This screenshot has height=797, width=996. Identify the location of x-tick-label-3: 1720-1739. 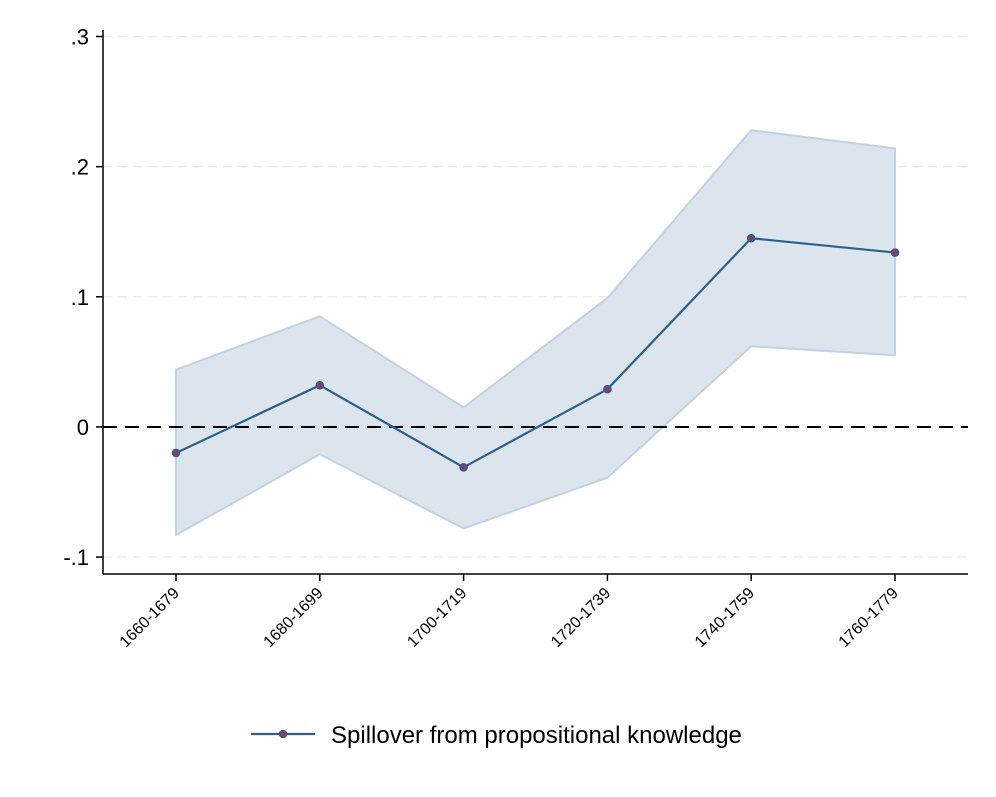
(581, 618).